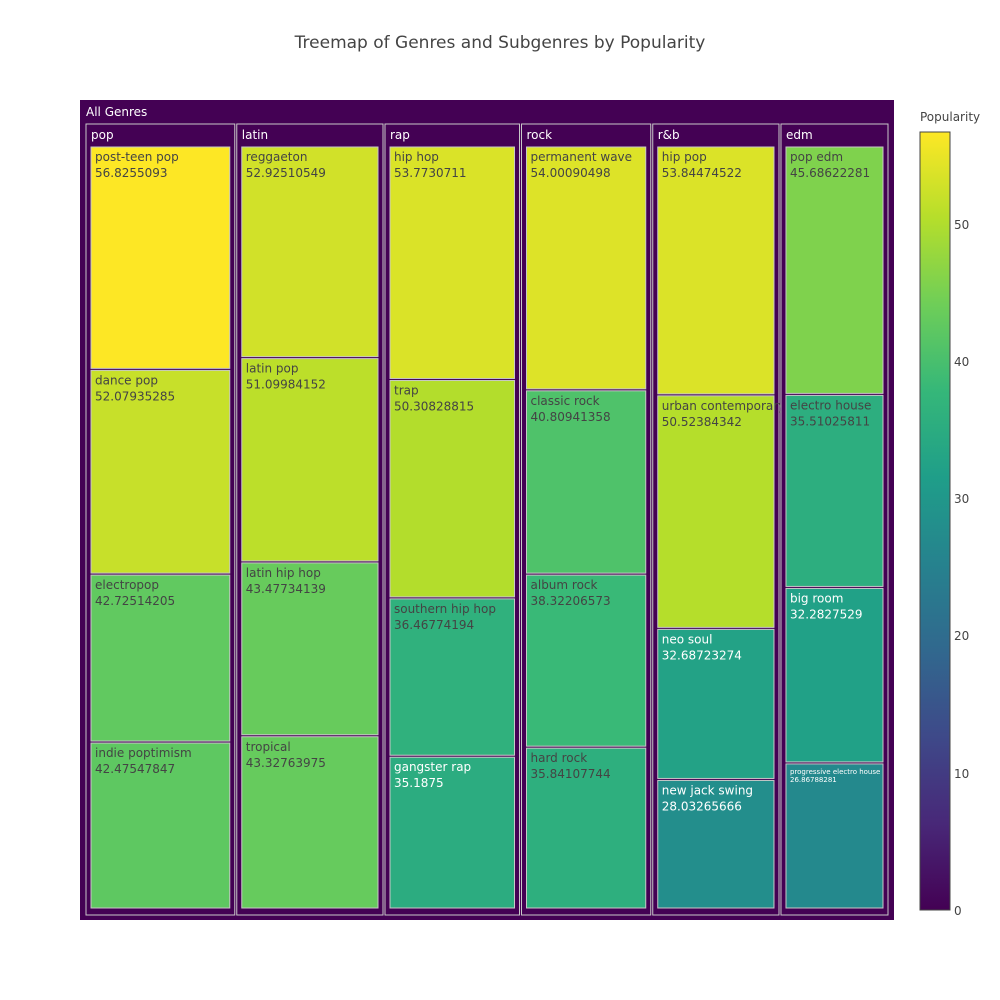 The image size is (1000, 1000). Describe the element at coordinates (310, 460) in the screenshot. I see `subgenre-tile-latin-pop: latin pop 51.09984152` at that location.